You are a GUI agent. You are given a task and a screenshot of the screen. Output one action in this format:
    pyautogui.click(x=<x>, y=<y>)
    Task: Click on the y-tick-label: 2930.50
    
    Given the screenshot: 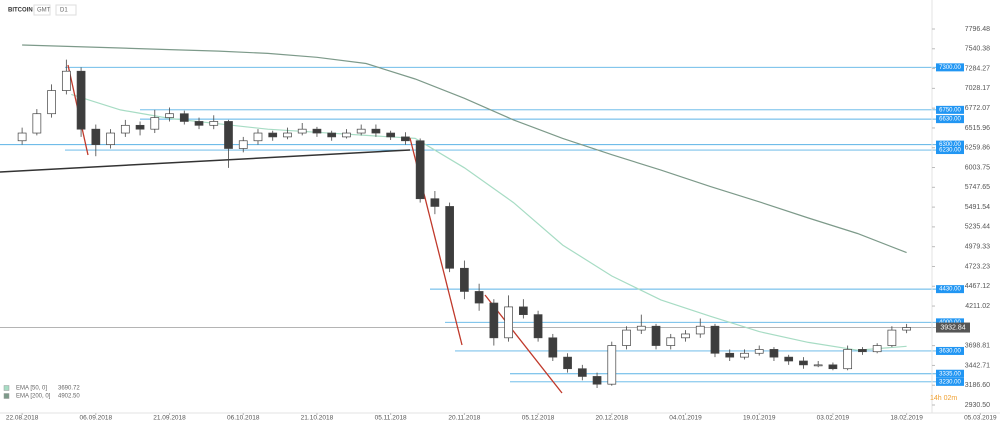 What is the action you would take?
    pyautogui.click(x=977, y=405)
    